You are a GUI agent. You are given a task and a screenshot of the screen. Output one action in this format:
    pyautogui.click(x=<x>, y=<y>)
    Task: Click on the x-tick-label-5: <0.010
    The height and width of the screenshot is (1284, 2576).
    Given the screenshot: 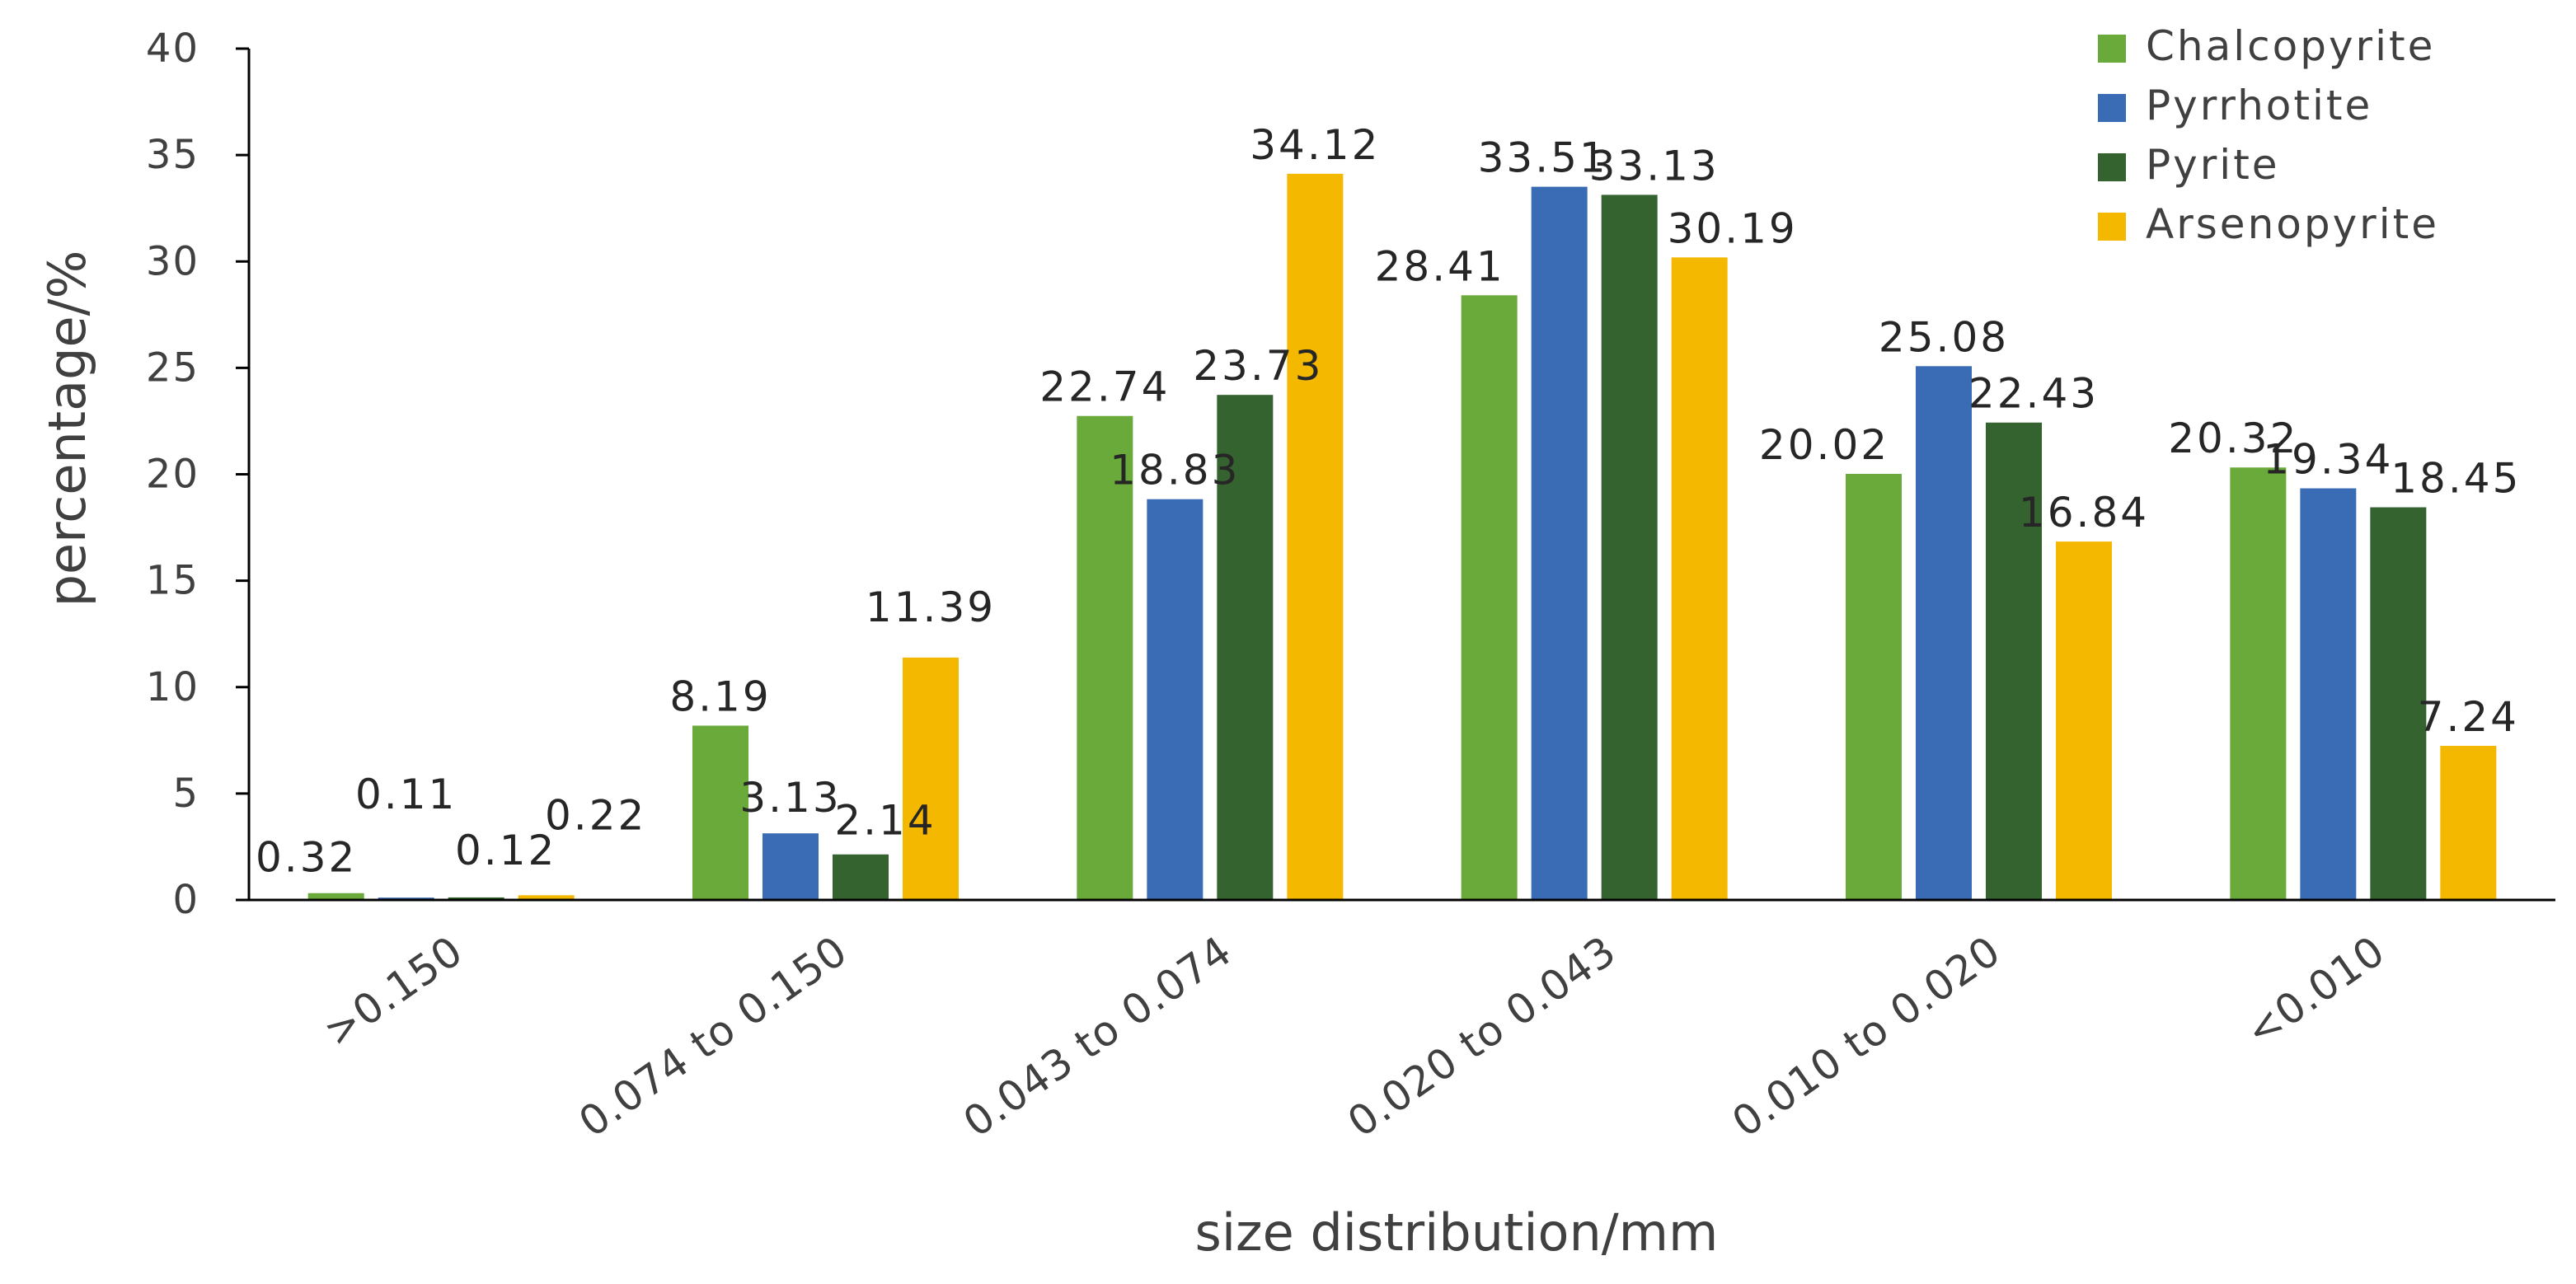 What is the action you would take?
    pyautogui.click(x=2316, y=991)
    